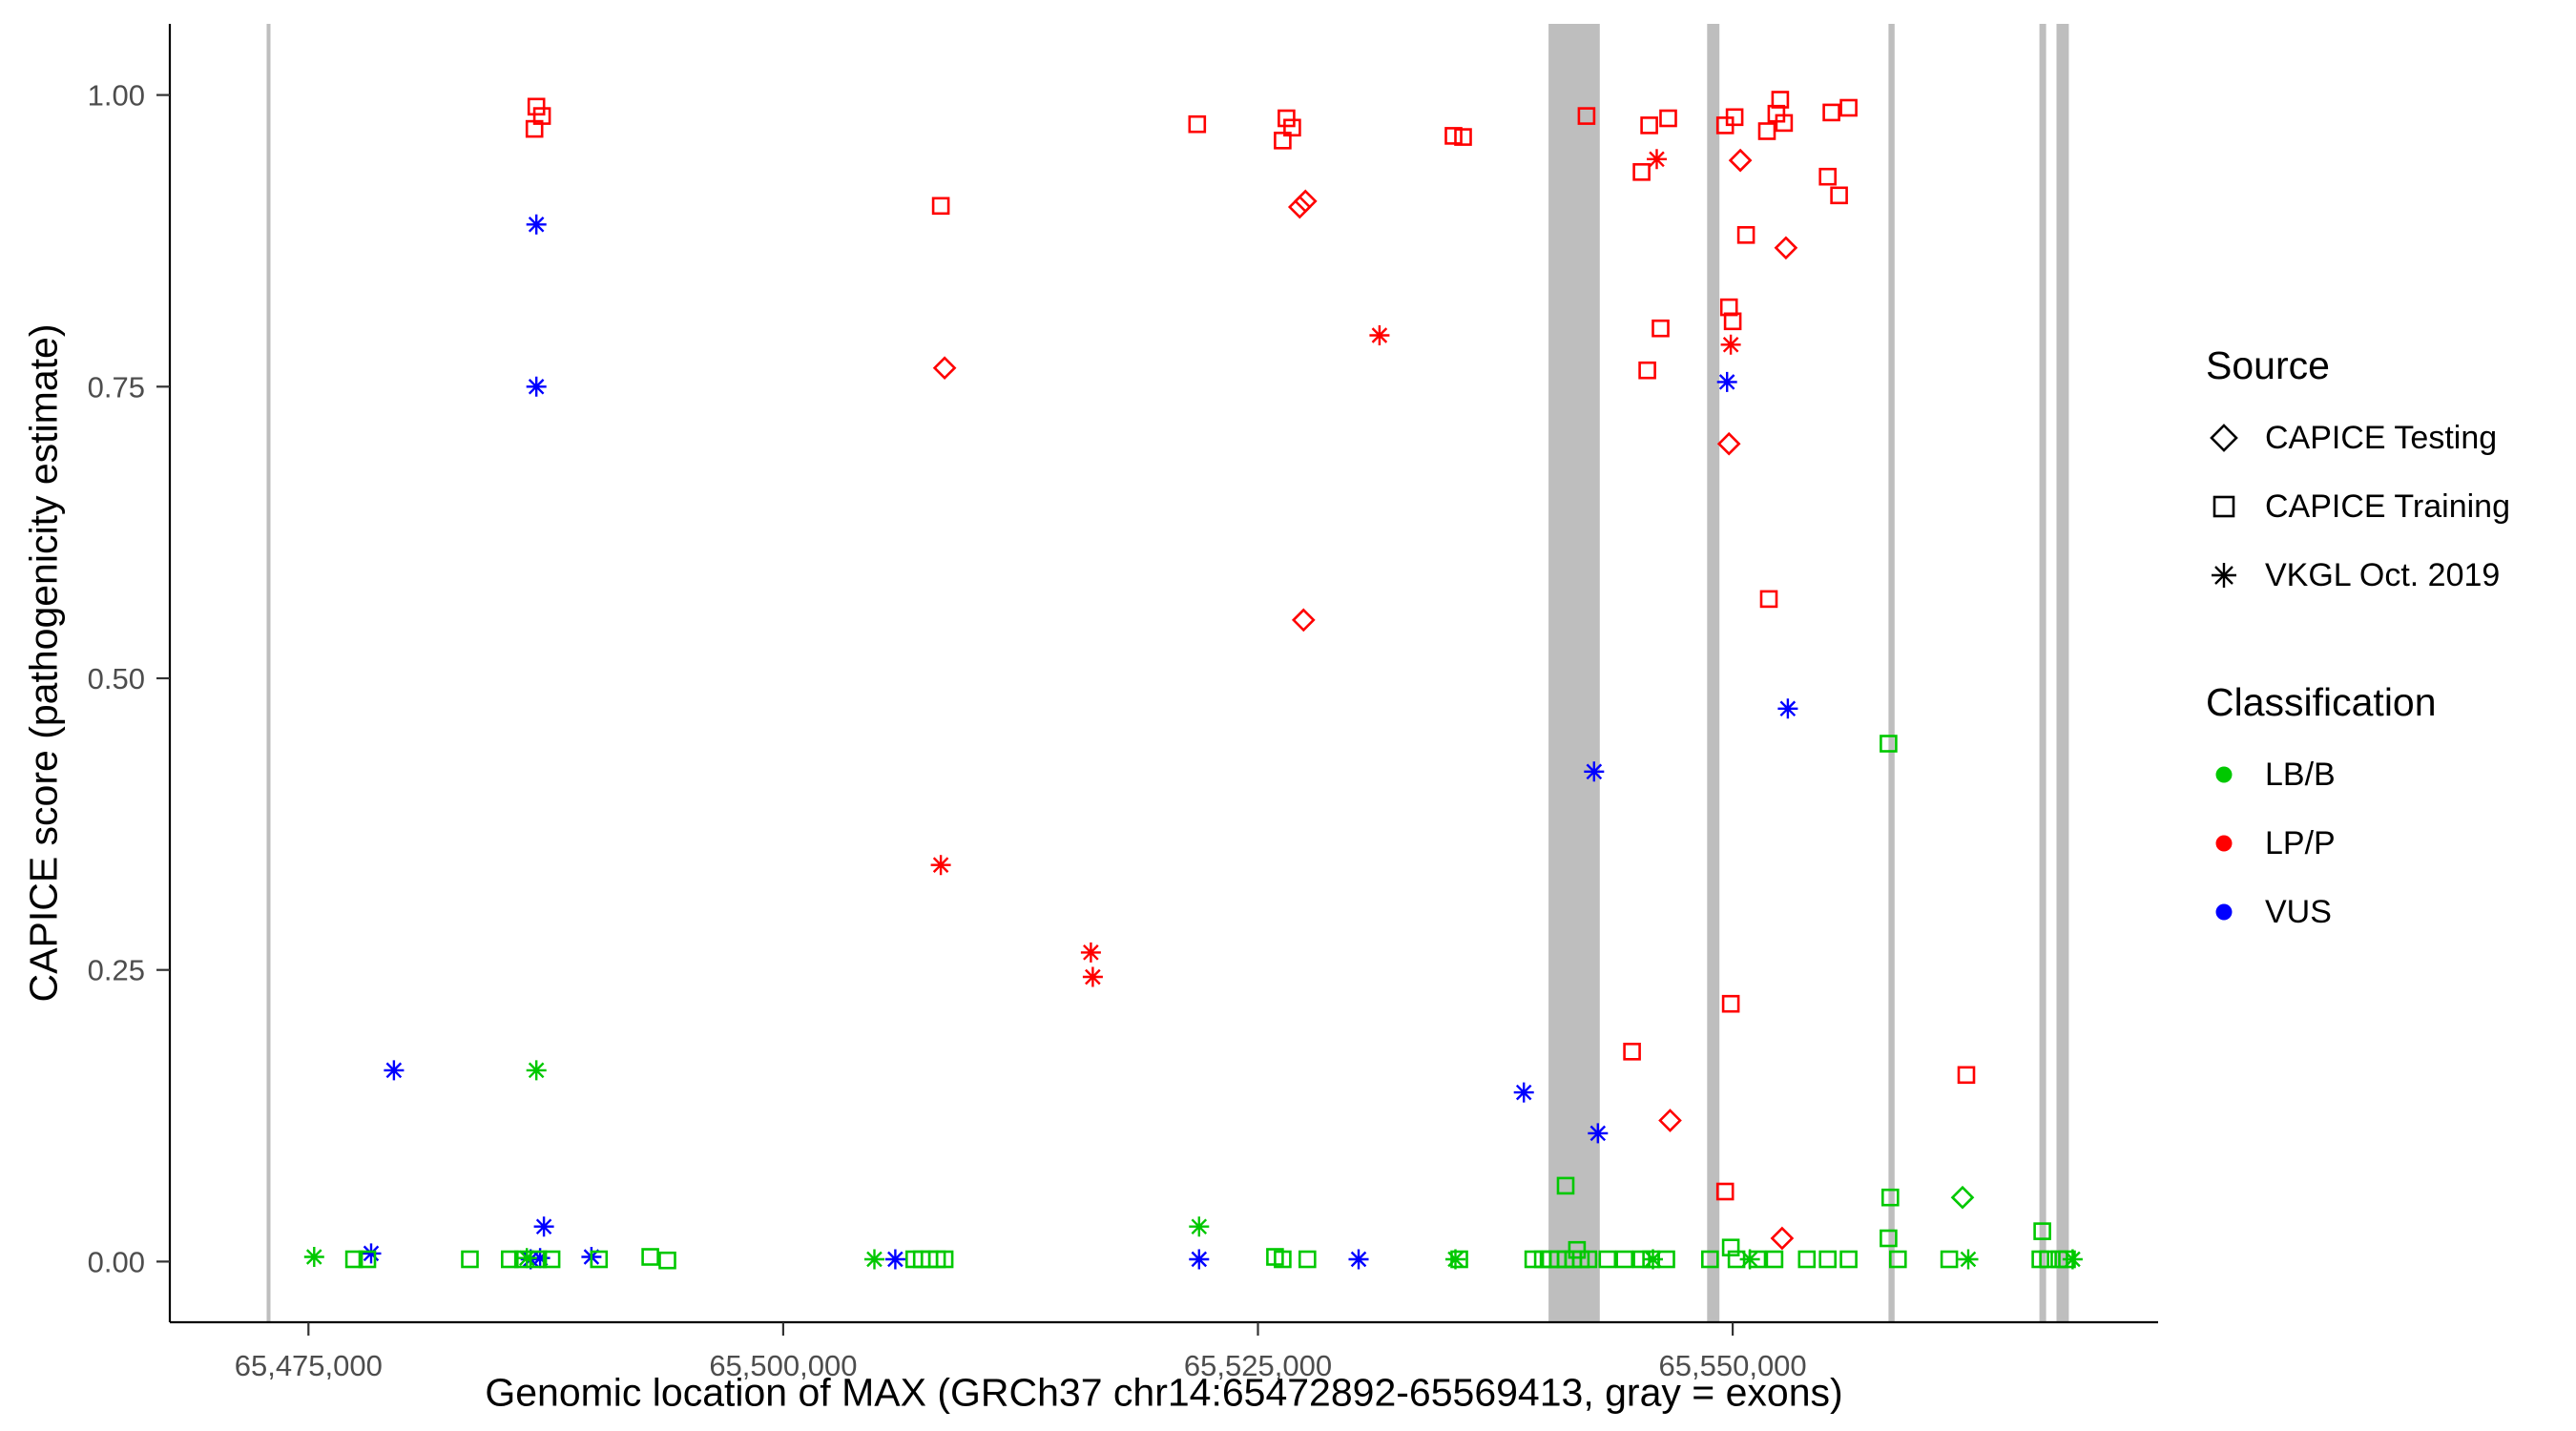 The width and height of the screenshot is (2576, 1431). What do you see at coordinates (2381, 437) in the screenshot?
I see `legend-label-capice-testing: CAPICE Testing` at bounding box center [2381, 437].